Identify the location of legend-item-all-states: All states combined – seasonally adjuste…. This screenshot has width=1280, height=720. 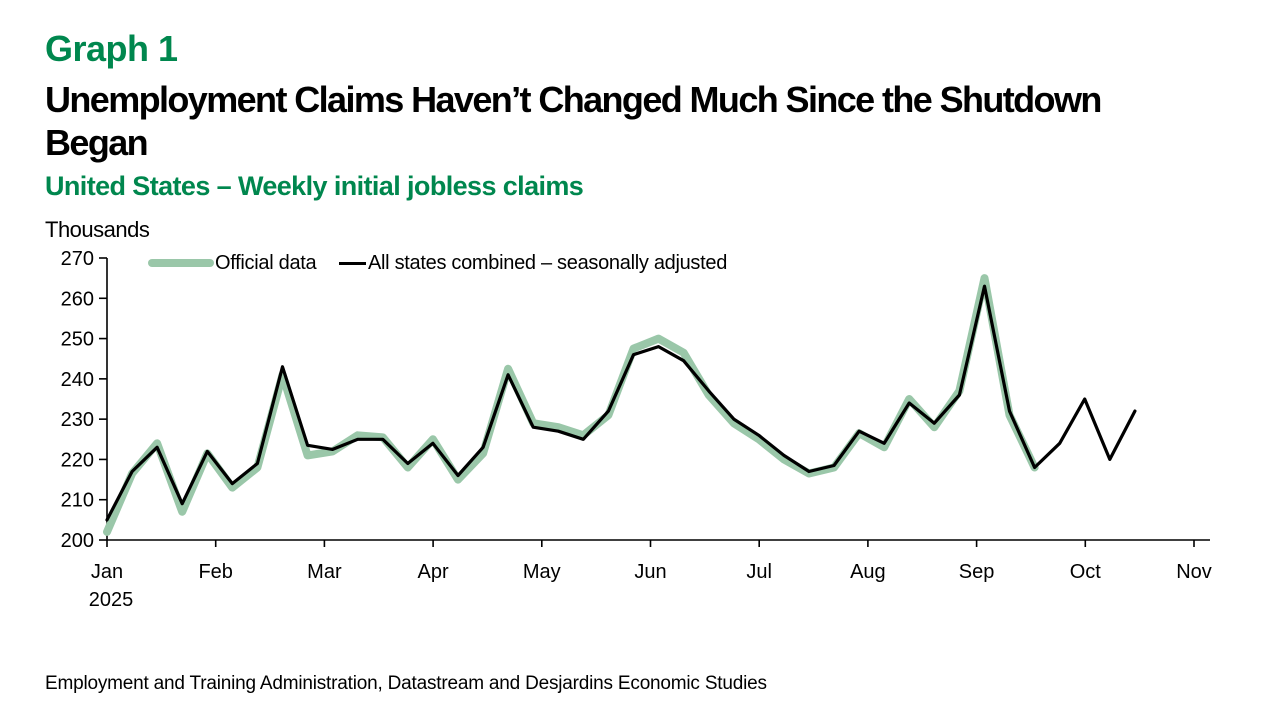
(533, 263).